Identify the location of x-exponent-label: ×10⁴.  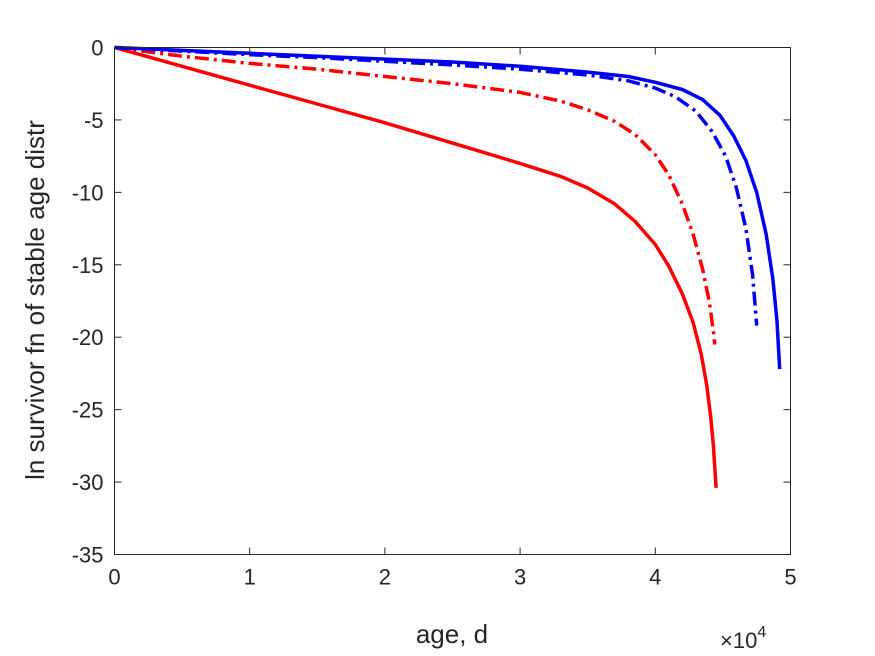
(743, 638).